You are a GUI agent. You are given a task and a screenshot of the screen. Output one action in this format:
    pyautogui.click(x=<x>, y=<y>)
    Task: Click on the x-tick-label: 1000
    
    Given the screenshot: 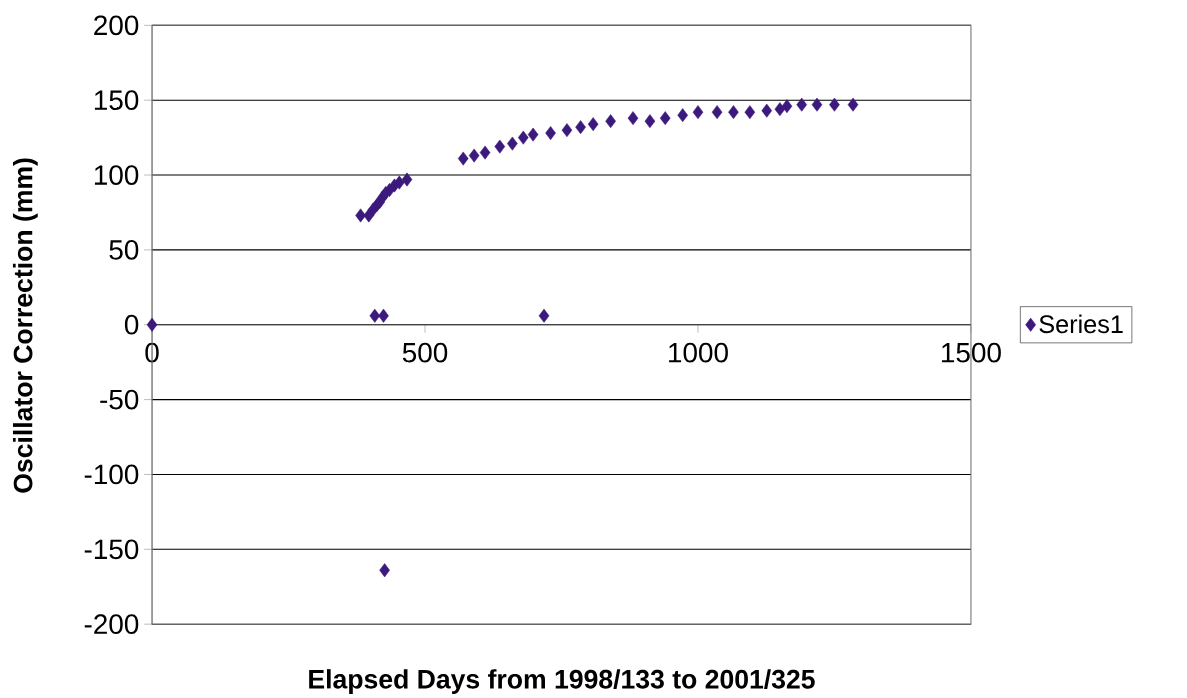 What is the action you would take?
    pyautogui.click(x=698, y=353)
    